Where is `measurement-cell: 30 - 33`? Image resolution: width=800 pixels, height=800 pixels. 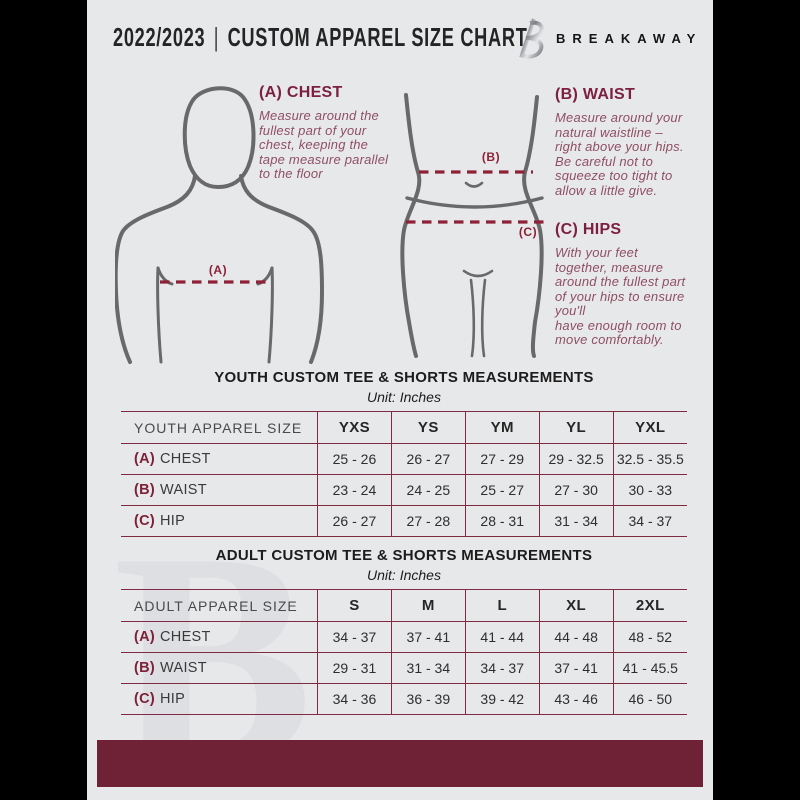
measurement-cell: 30 - 33 is located at coordinates (649, 490).